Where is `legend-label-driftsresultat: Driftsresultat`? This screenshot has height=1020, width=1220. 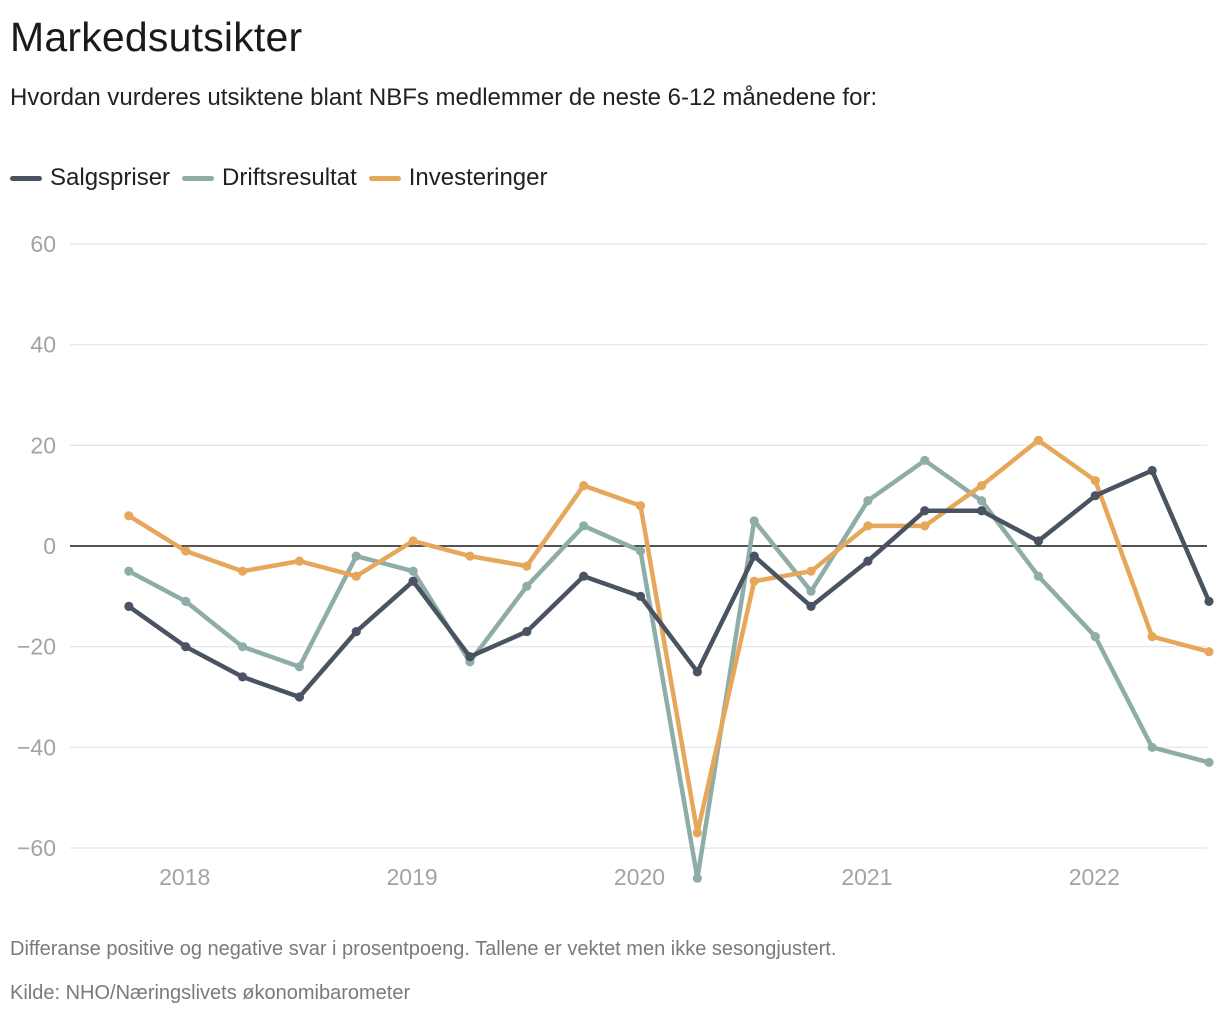
legend-label-driftsresultat: Driftsresultat is located at coordinates (289, 177).